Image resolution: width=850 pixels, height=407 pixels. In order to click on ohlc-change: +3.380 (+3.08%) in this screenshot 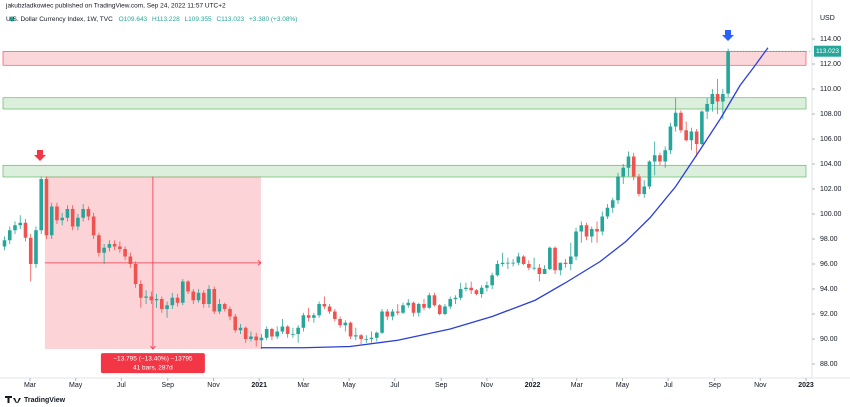, I will do `click(273, 19)`.